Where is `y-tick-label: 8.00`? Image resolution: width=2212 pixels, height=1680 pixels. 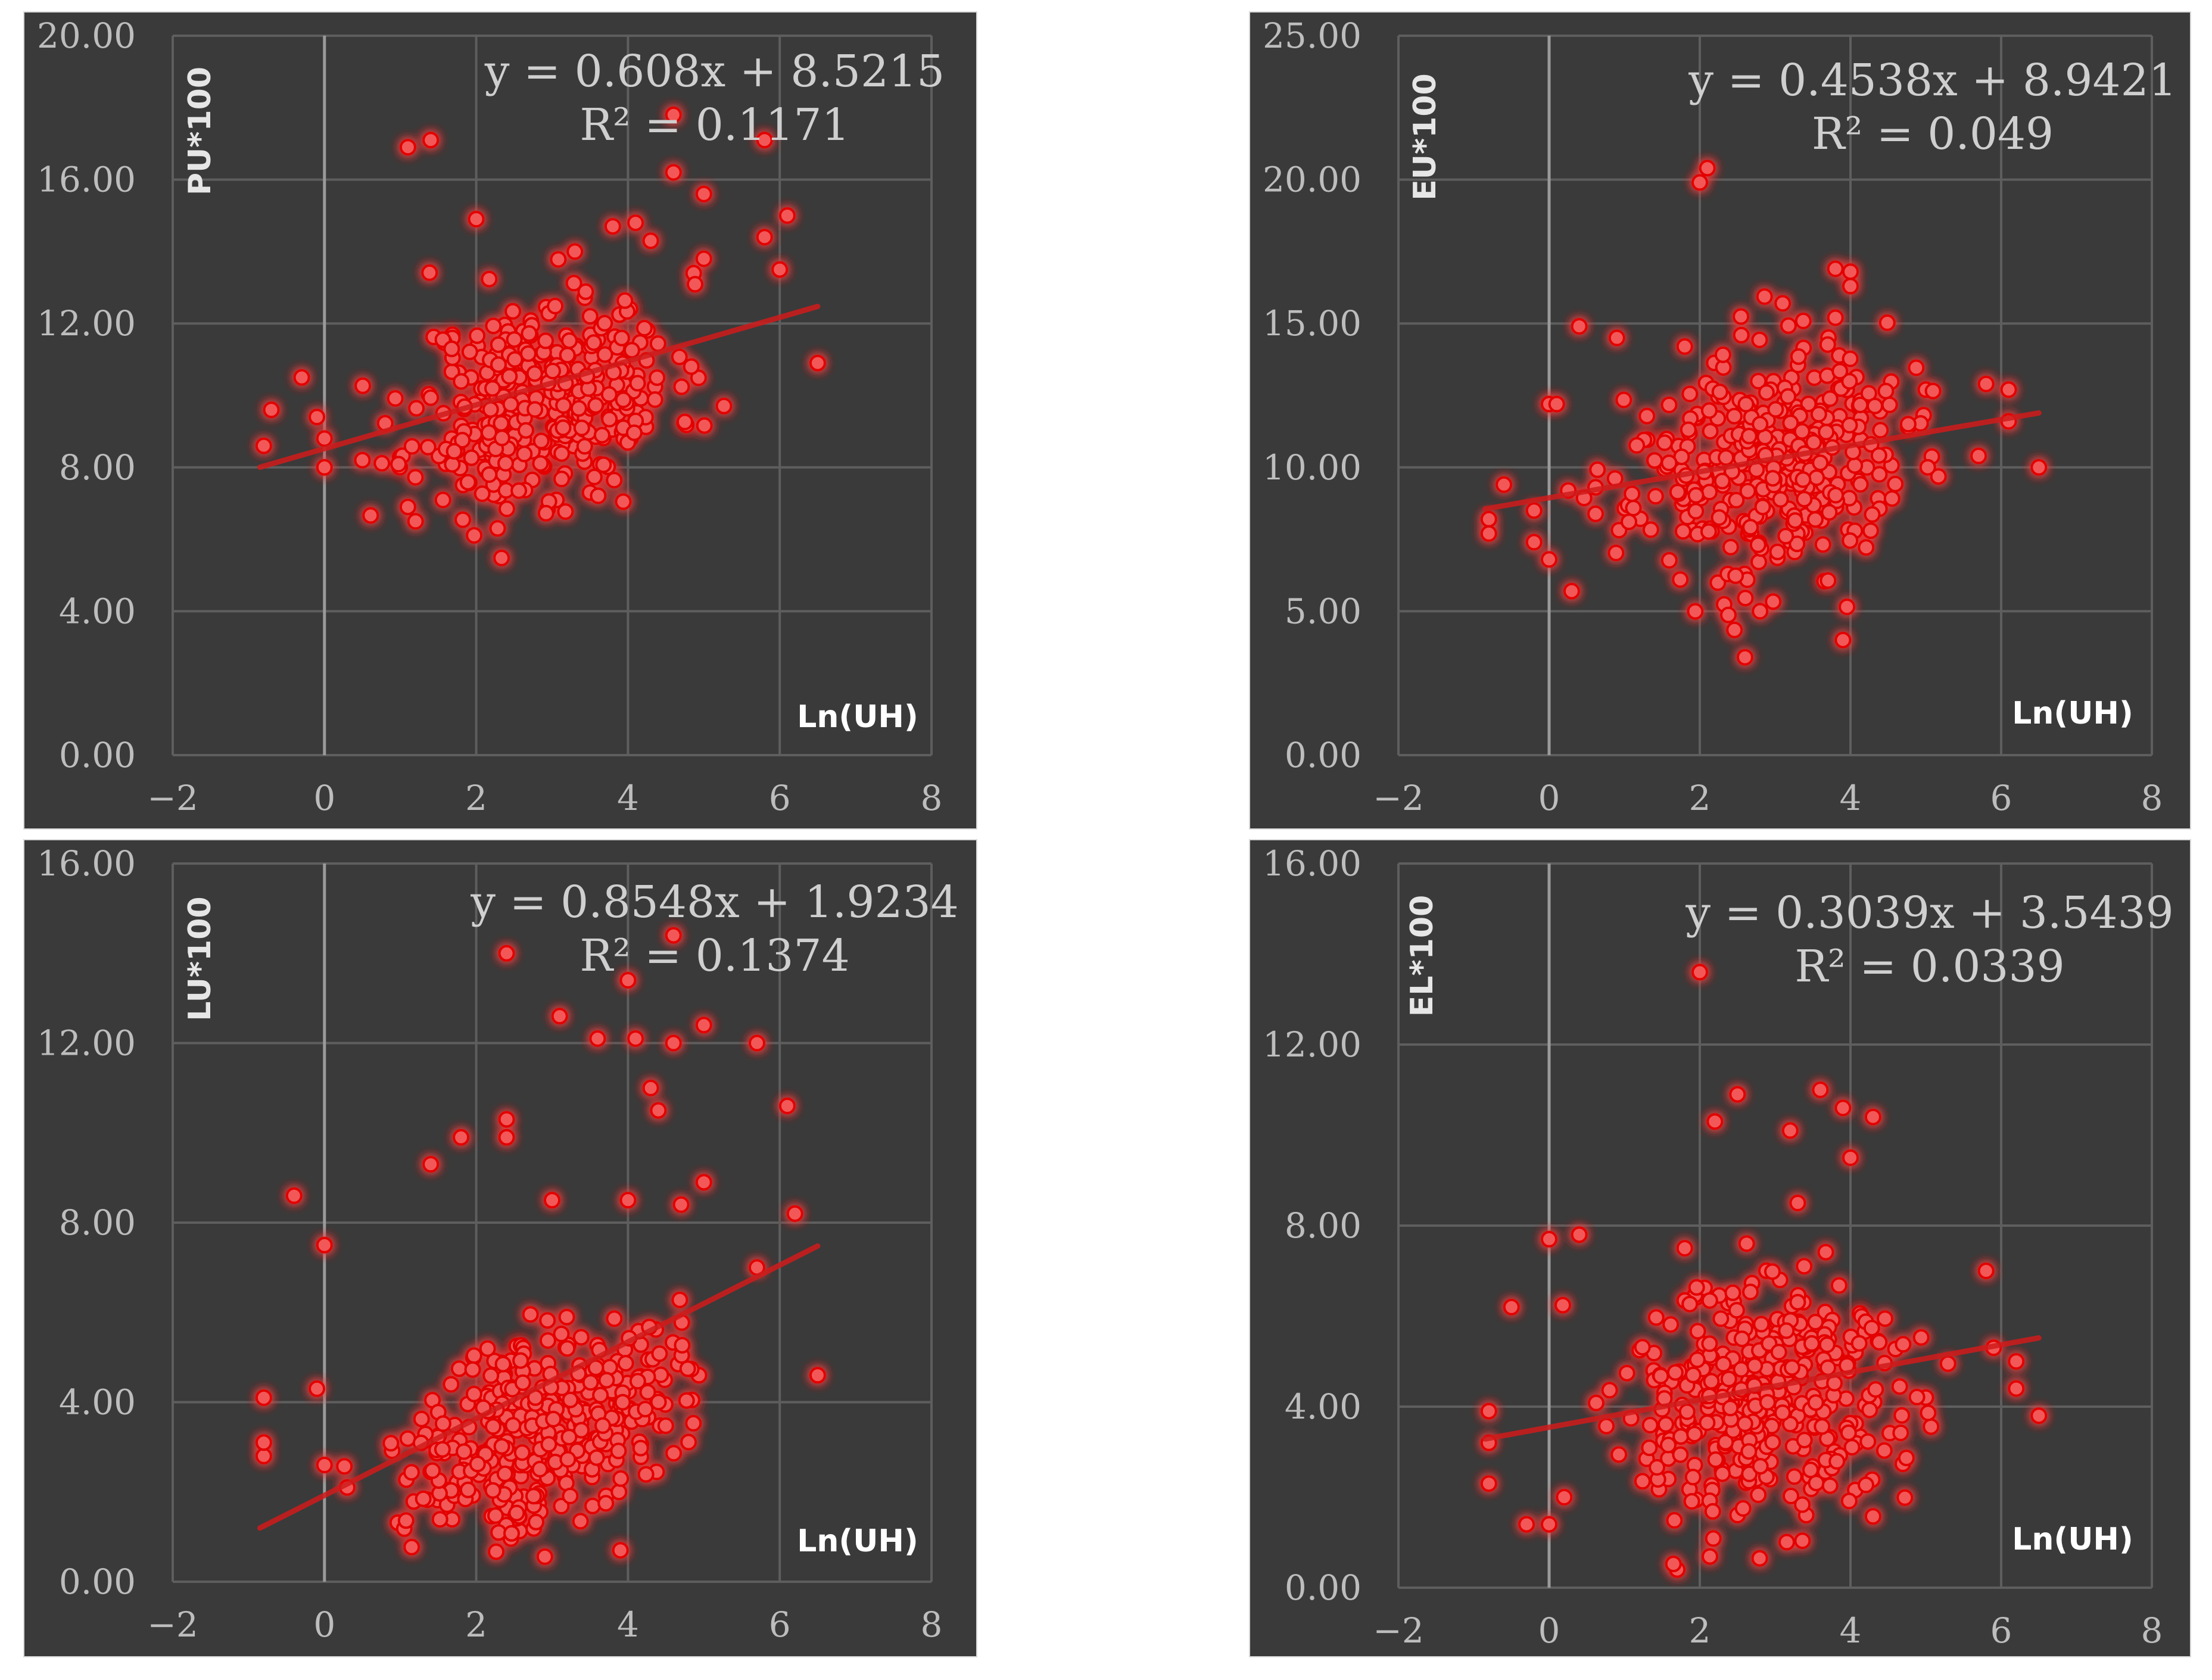 y-tick-label: 8.00 is located at coordinates (97, 1222).